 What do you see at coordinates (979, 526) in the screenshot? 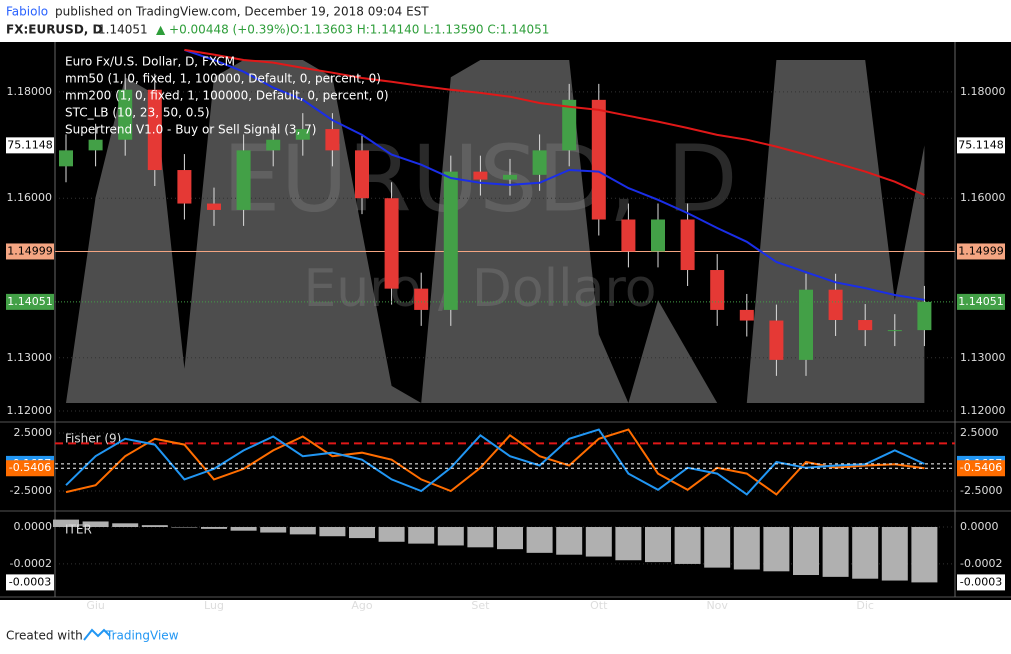
I see `y-tick-label: 0.0000` at bounding box center [979, 526].